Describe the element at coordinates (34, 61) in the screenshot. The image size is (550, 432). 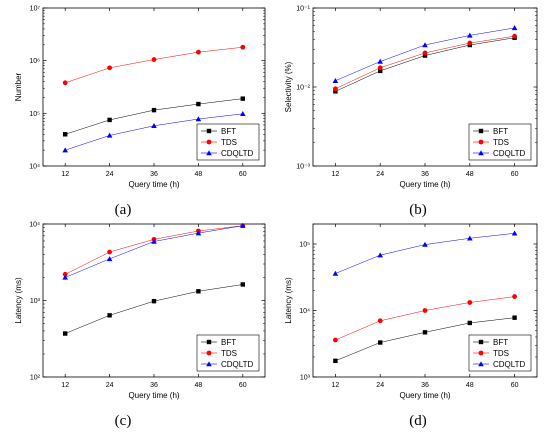
I see `y-tick-label: 10⁶` at that location.